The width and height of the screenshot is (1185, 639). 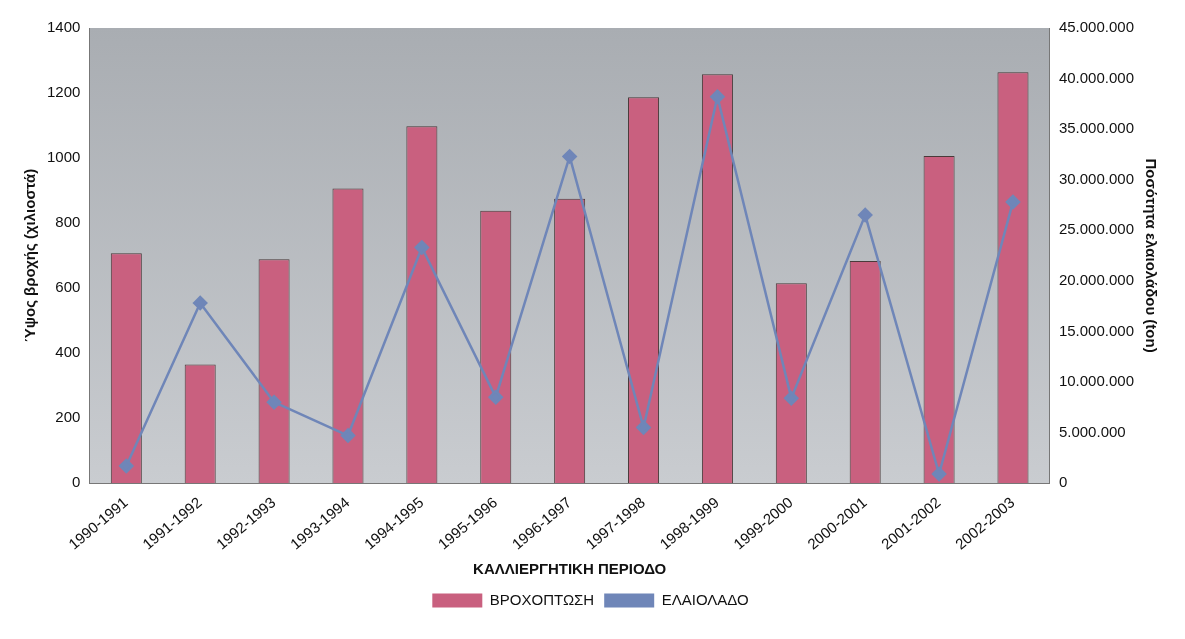 I want to click on y2-tick-label: 35.000.000, so click(x=1096, y=128).